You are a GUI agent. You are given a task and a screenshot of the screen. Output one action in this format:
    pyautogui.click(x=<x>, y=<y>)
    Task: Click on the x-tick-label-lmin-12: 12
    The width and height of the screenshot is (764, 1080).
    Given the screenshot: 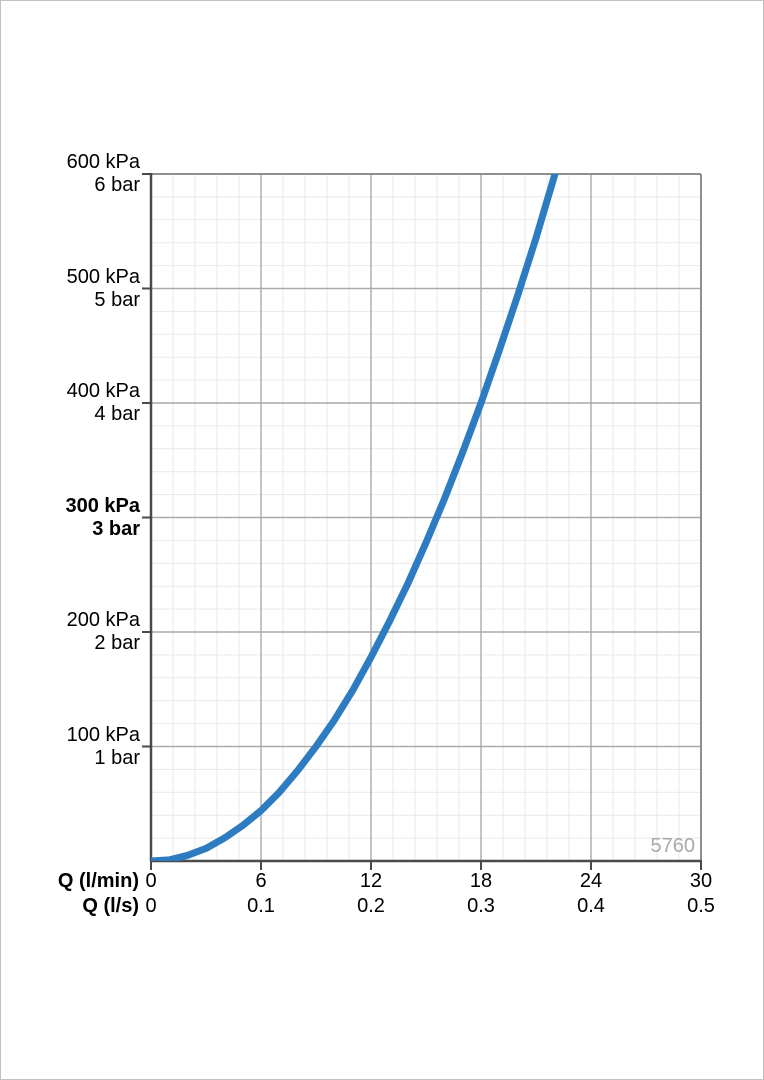 What is the action you would take?
    pyautogui.click(x=371, y=881)
    